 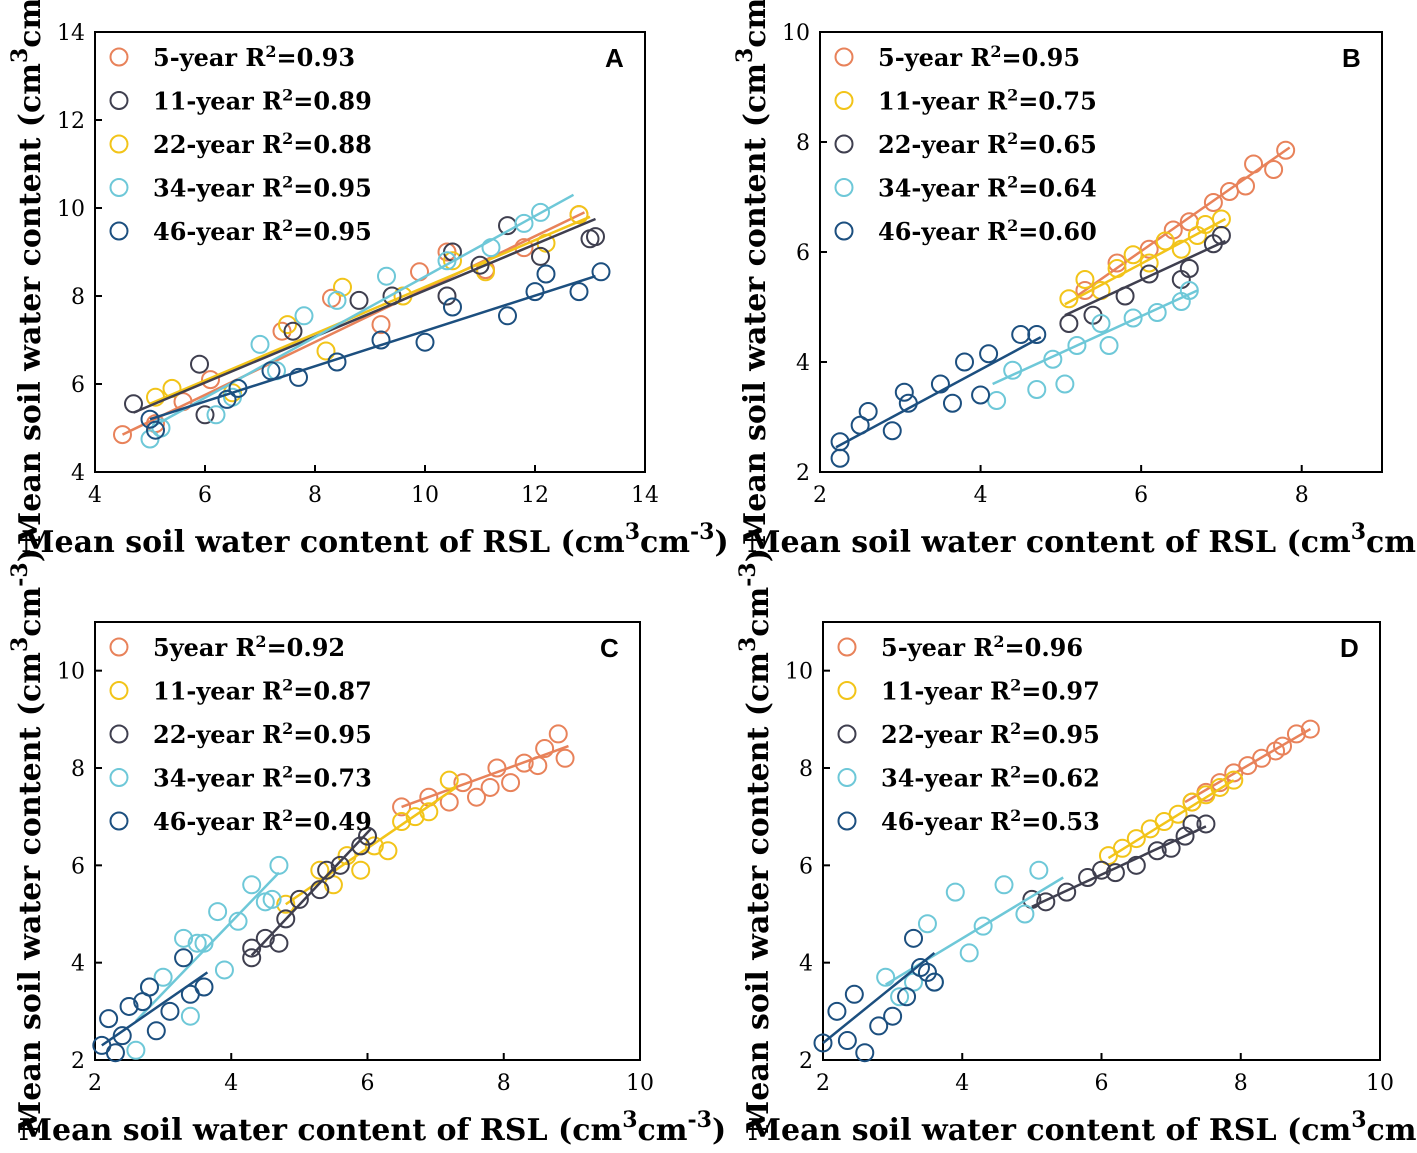 What do you see at coordinates (71, 121) in the screenshot?
I see `y-tick-label: 12` at bounding box center [71, 121].